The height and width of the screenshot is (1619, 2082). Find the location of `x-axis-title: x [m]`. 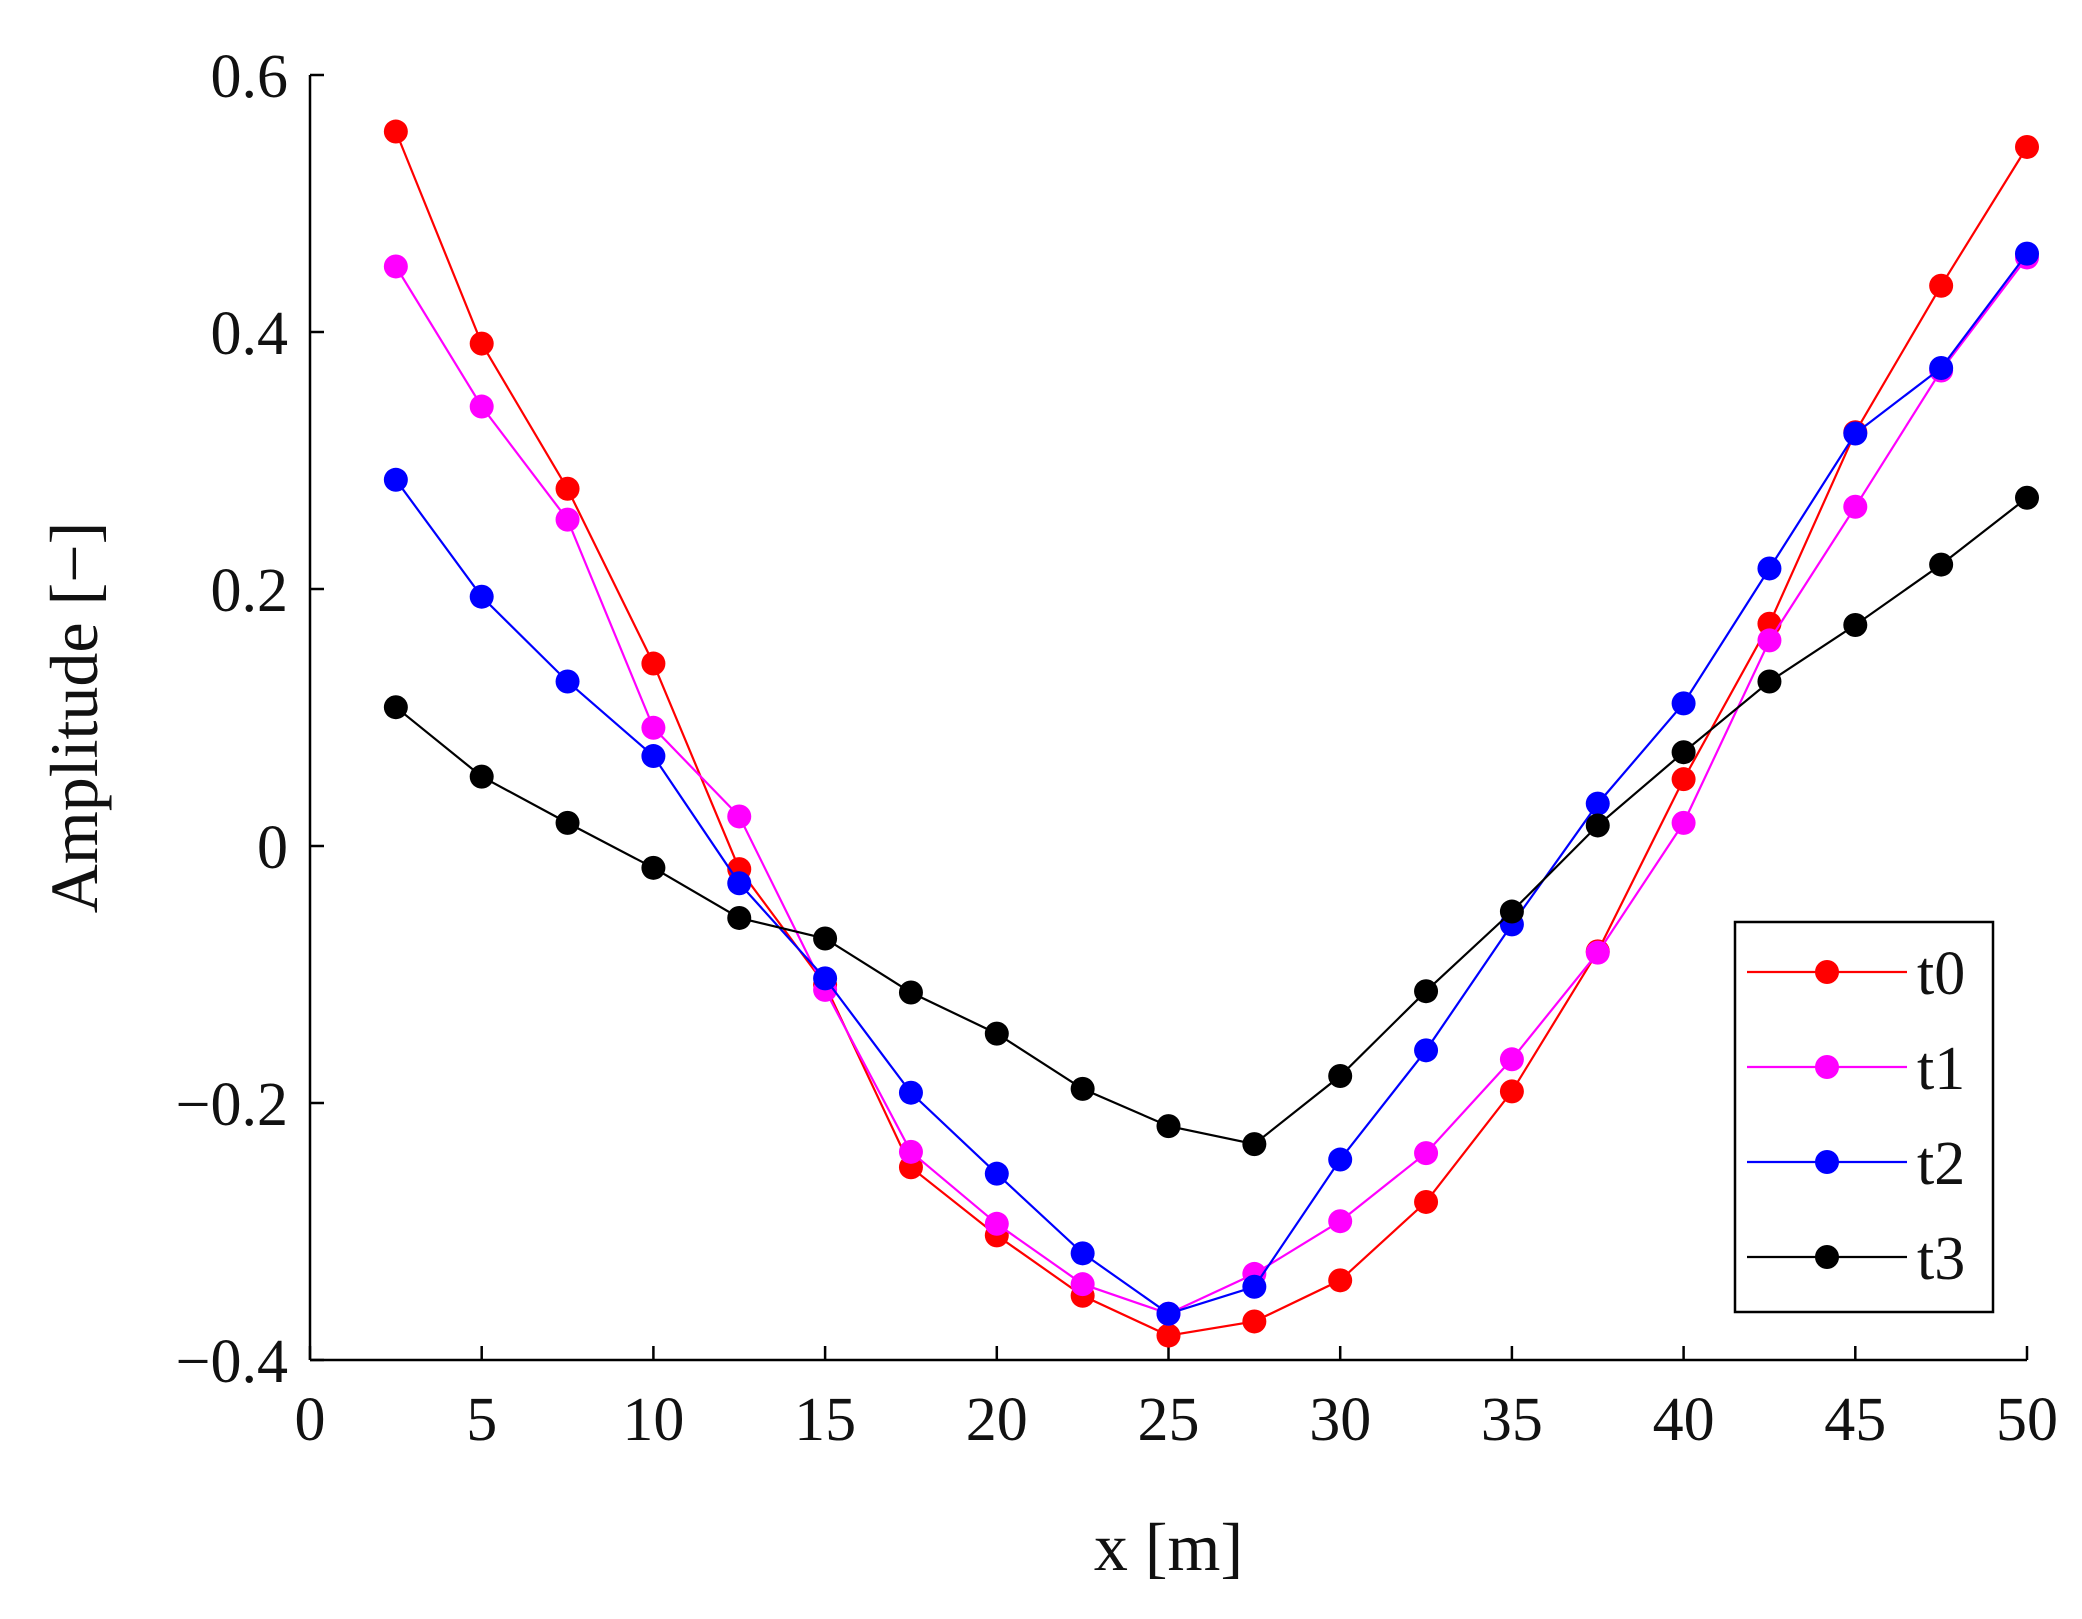

x-axis-title: x [m] is located at coordinates (1168, 1547).